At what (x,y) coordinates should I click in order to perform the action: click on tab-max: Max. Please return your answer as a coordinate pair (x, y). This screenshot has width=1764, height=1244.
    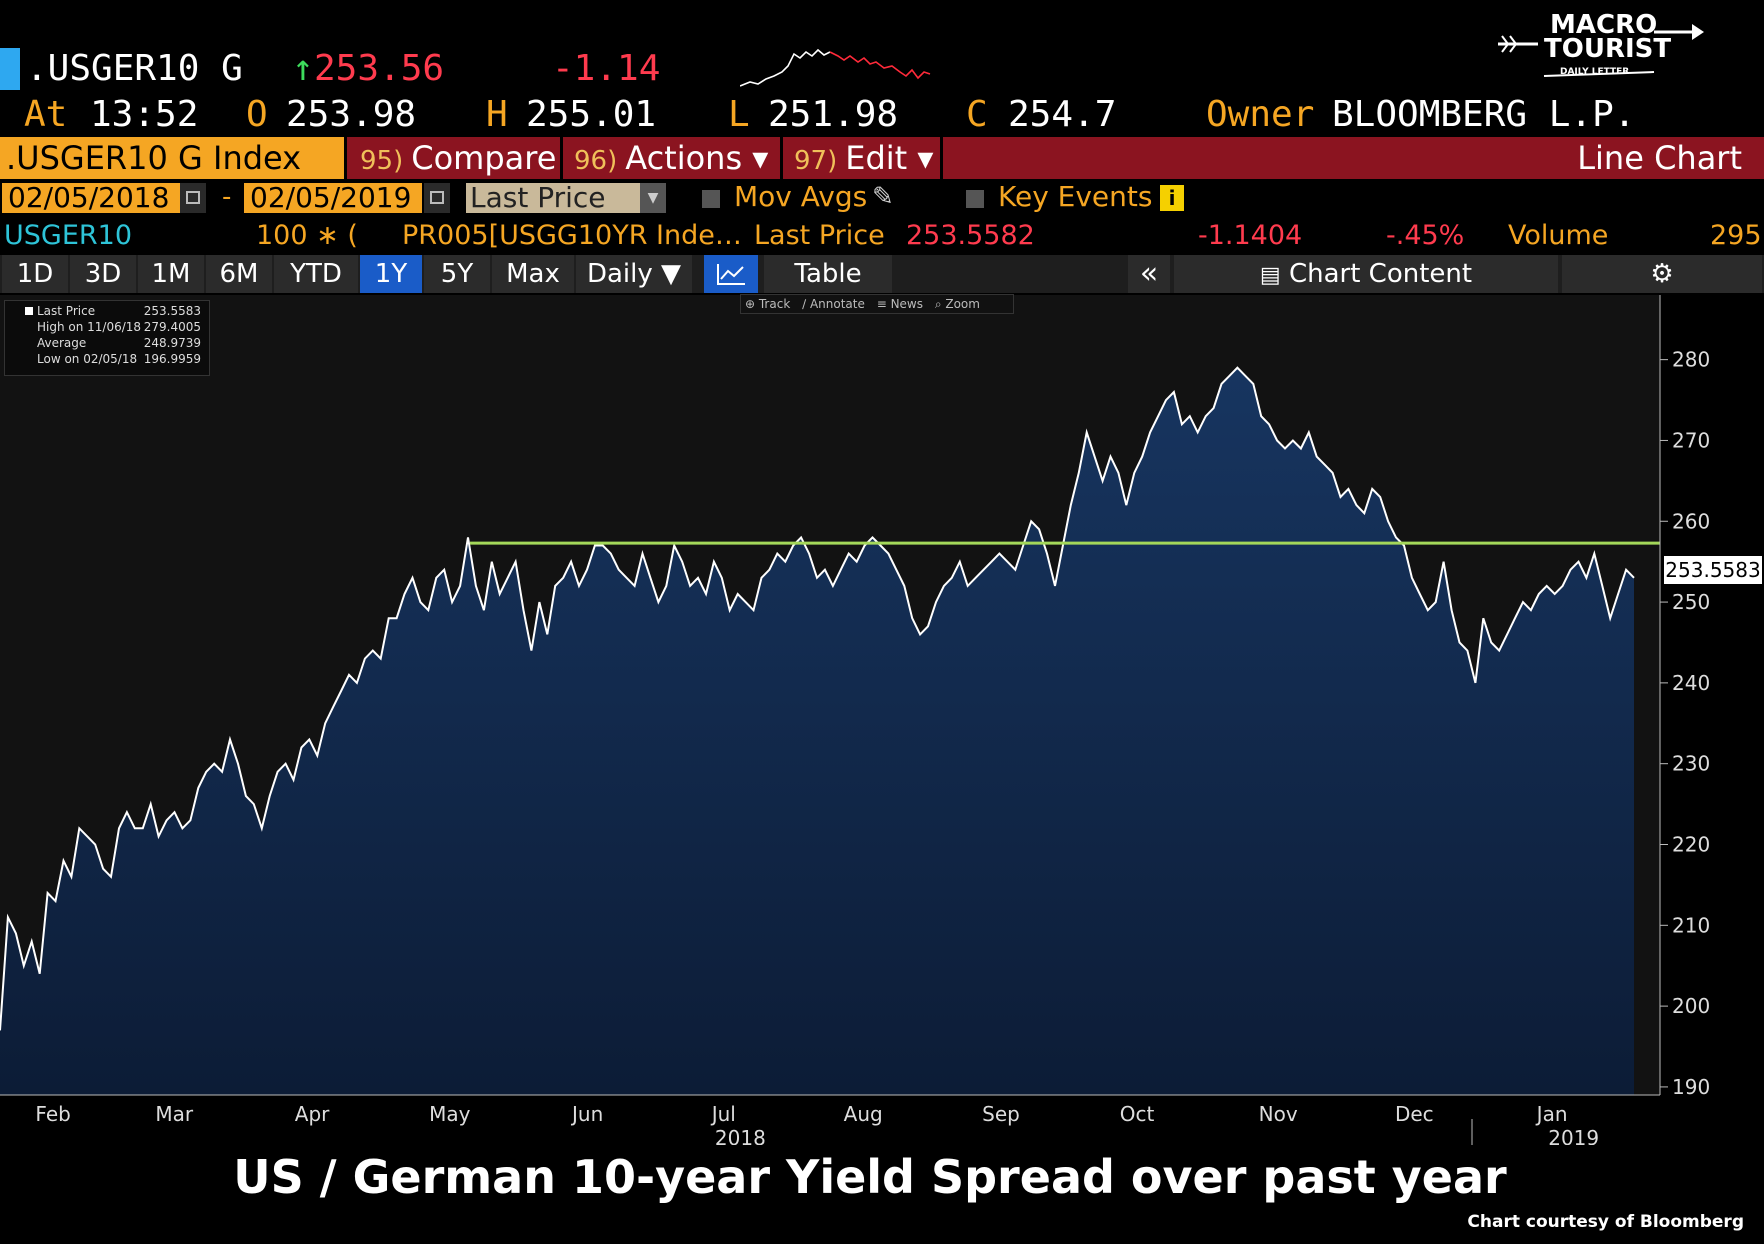
    Looking at the image, I should click on (533, 274).